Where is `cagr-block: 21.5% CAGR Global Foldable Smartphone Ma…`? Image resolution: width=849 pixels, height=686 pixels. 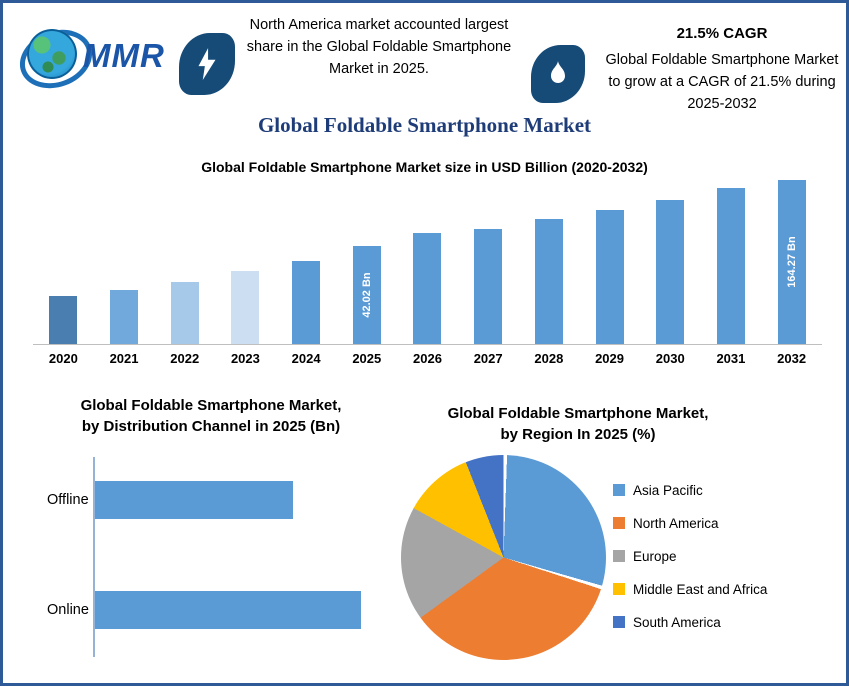
cagr-block: 21.5% CAGR Global Foldable Smartphone Ma… is located at coordinates (722, 70).